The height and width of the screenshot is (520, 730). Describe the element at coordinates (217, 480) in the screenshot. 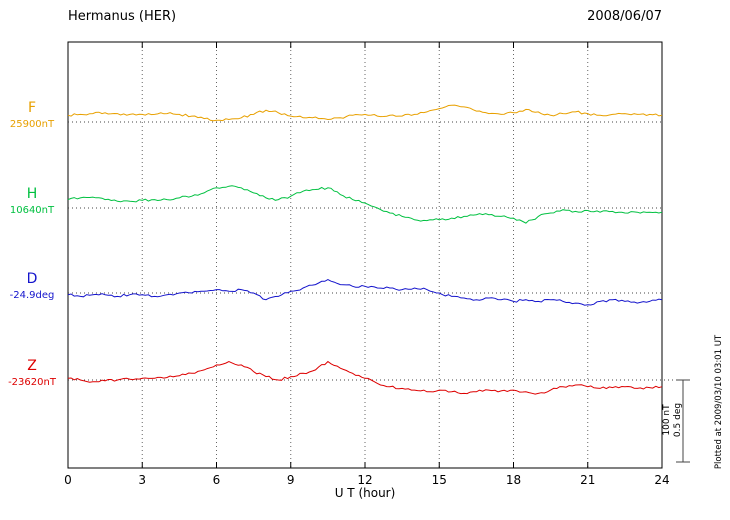

I see `svg-text: 6` at that location.